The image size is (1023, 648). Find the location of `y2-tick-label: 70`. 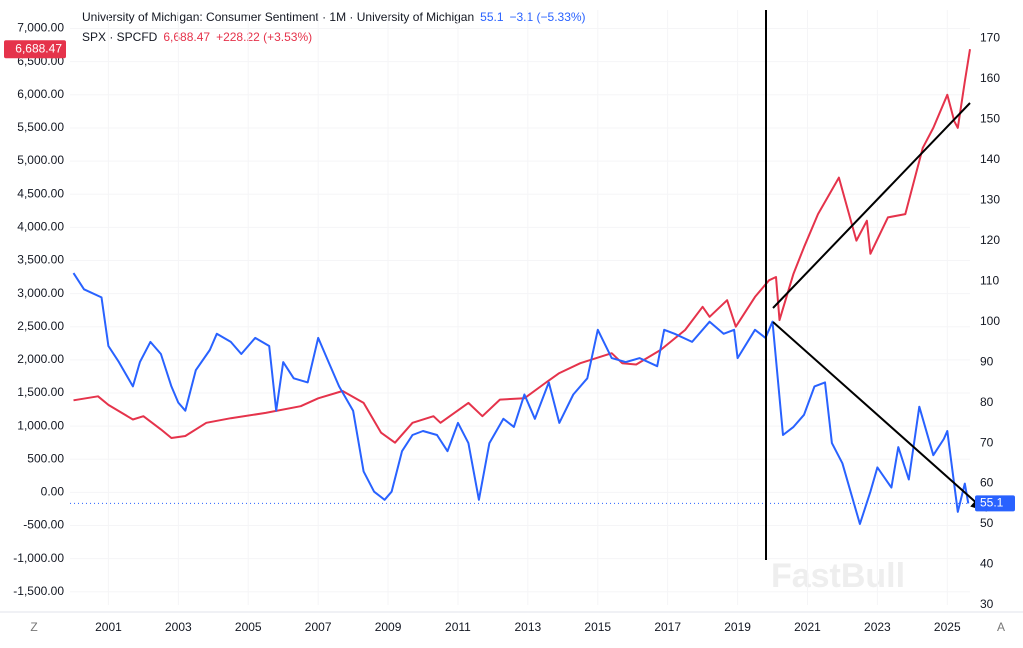

y2-tick-label: 70 is located at coordinates (987, 442).